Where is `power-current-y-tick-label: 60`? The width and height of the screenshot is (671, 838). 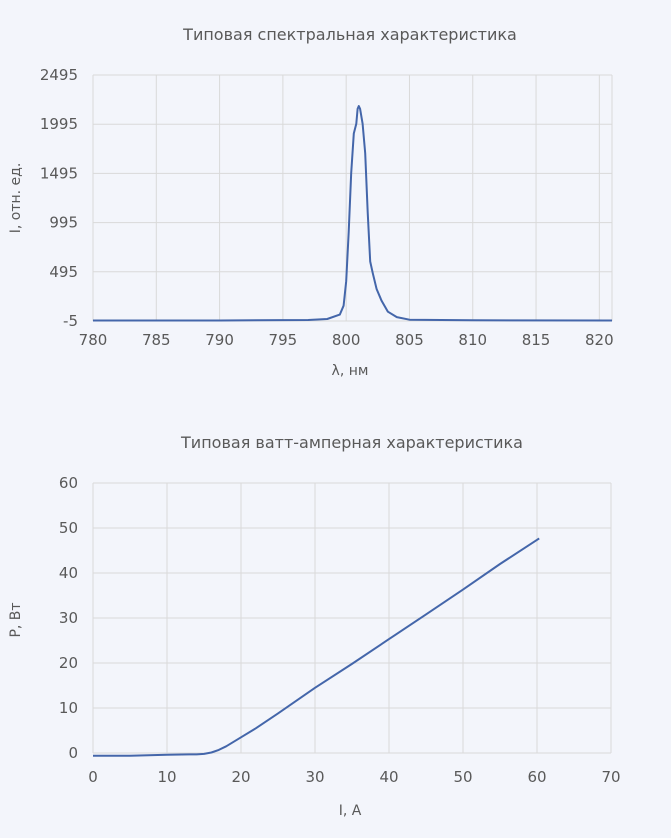 power-current-y-tick-label: 60 is located at coordinates (68, 483).